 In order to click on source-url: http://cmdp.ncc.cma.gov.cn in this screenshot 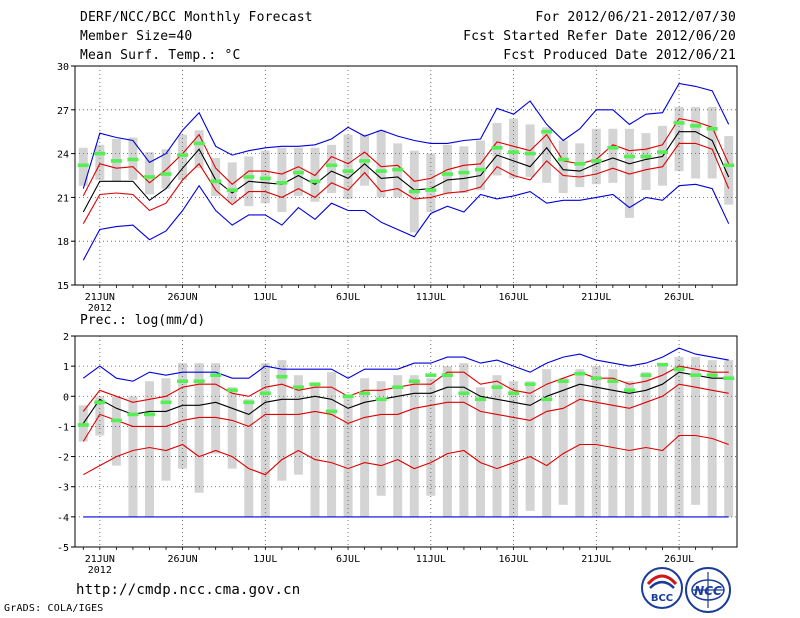, I will do `click(188, 590)`.